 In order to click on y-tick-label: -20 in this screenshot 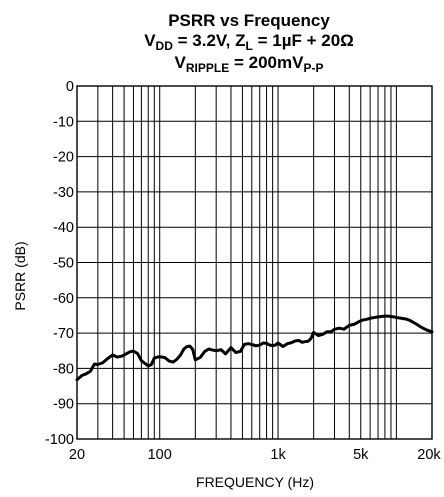, I will do `click(63, 158)`.